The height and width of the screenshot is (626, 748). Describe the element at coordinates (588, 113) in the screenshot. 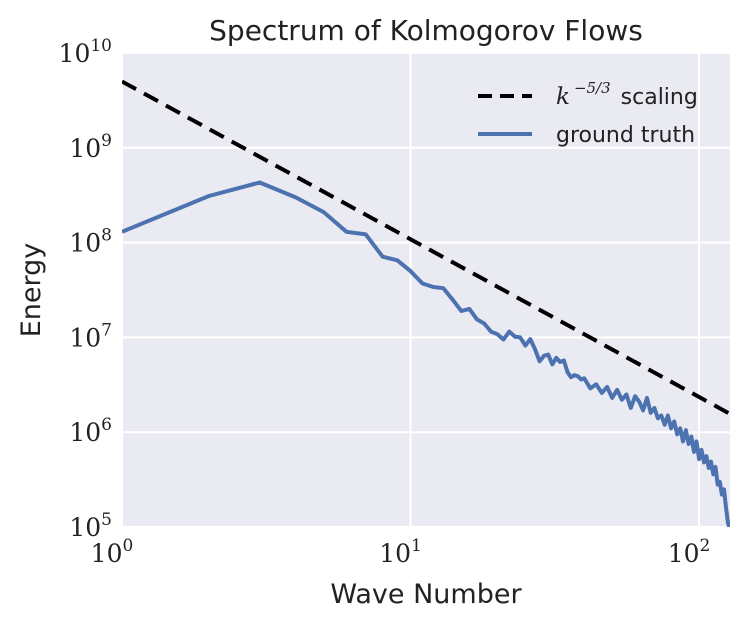

I see `legend: k −5/3 scaling ground truth` at that location.